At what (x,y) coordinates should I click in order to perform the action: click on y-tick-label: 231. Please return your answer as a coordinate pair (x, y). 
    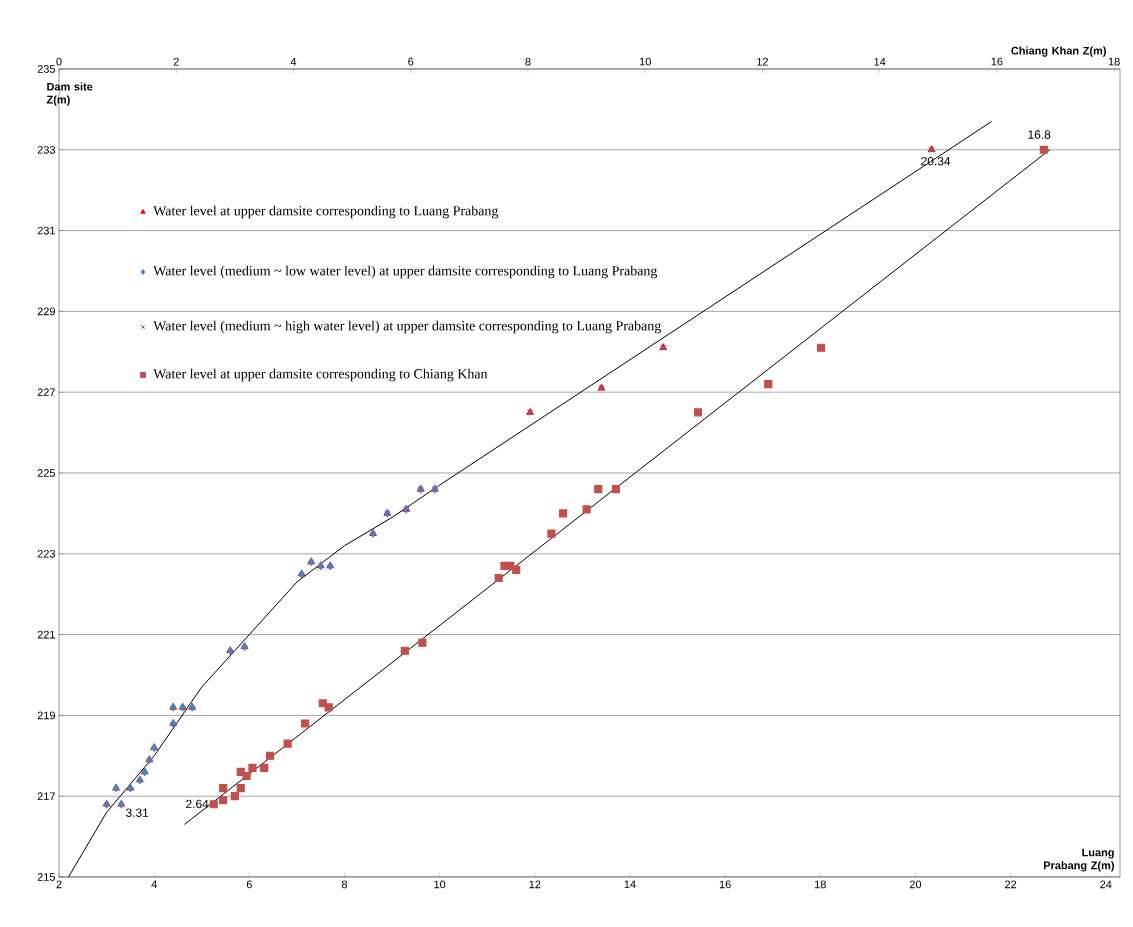
    Looking at the image, I should click on (46, 230).